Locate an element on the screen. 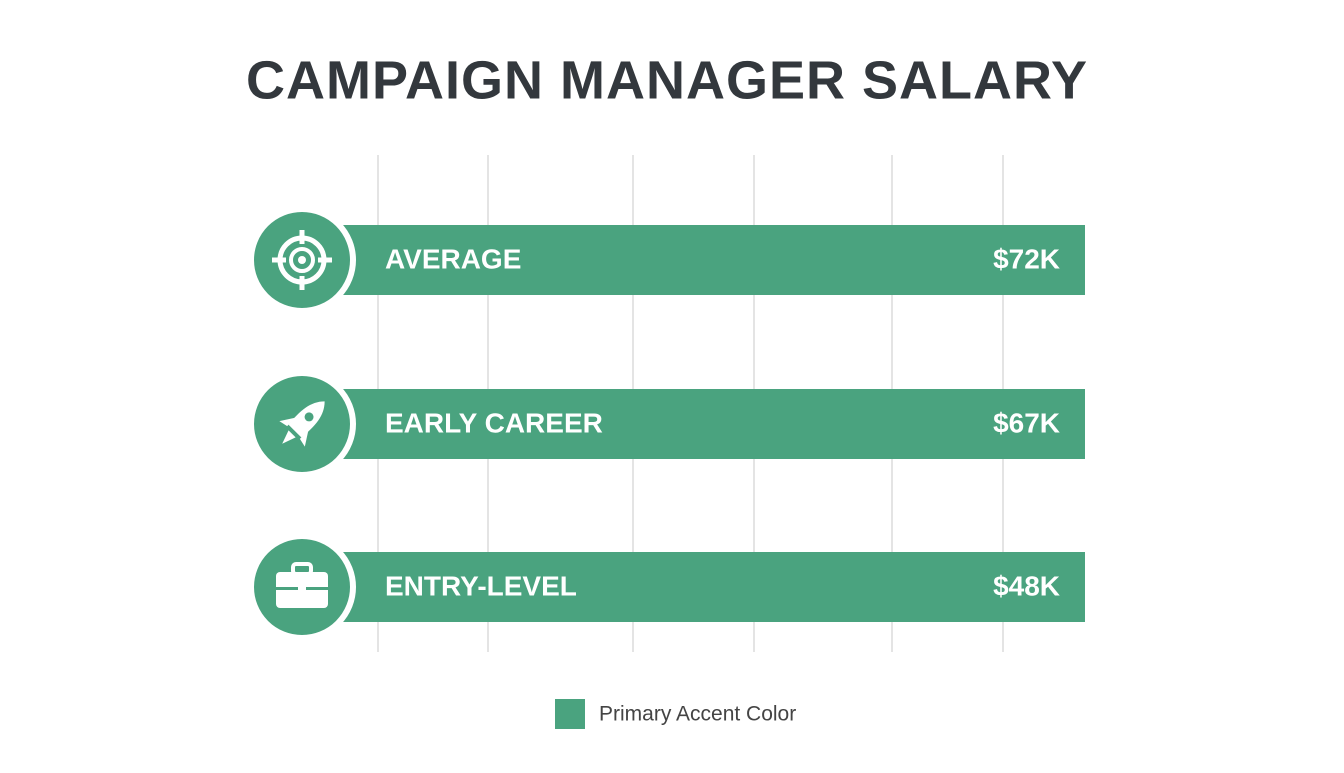  row: EARLY CAREER $67K is located at coordinates (666, 424).